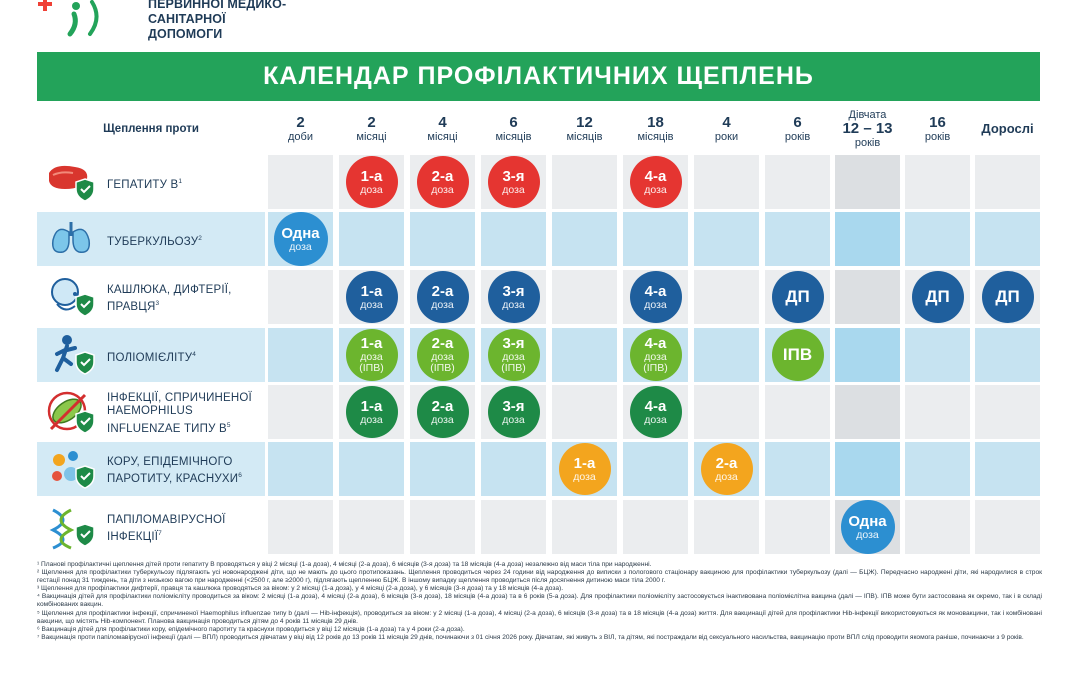 This screenshot has height=675, width=1080. What do you see at coordinates (157, 303) in the screenshot?
I see `footnote-marker: 3` at bounding box center [157, 303].